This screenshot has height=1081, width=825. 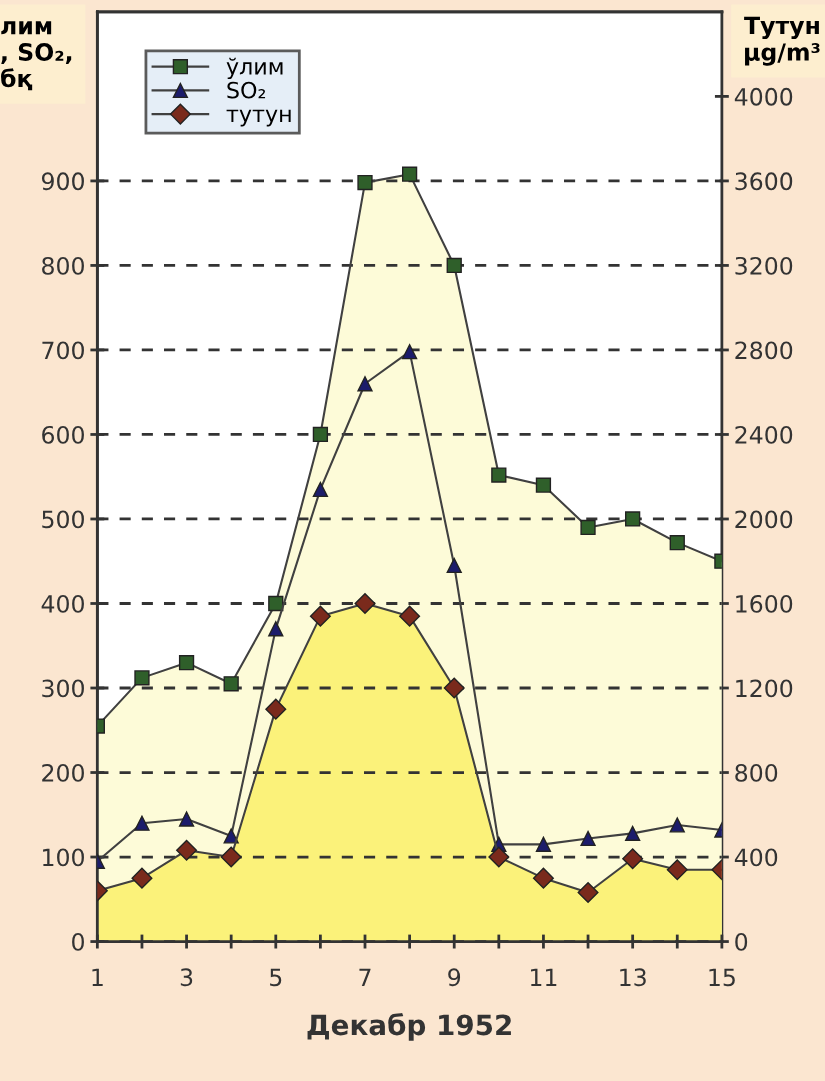 What do you see at coordinates (63, 434) in the screenshot?
I see `y-tick-label: 600` at bounding box center [63, 434].